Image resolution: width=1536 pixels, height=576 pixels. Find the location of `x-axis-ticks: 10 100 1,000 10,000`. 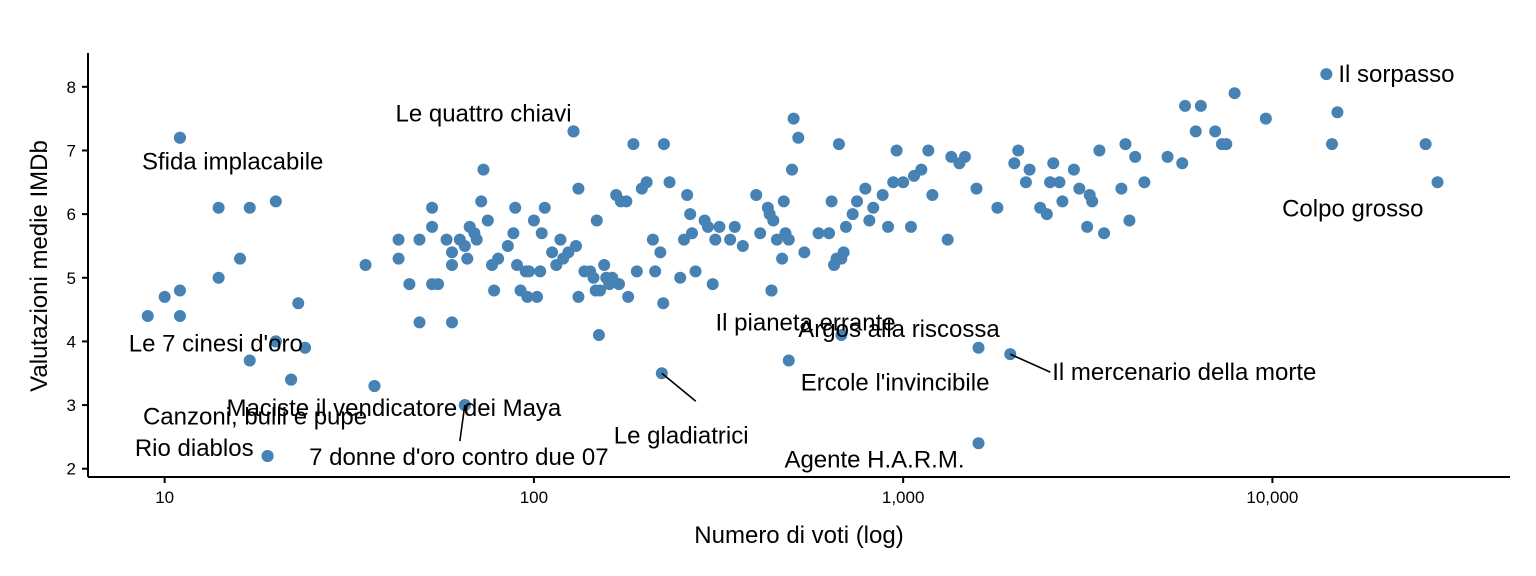

x-axis-ticks: 10 100 1,000 10,000 is located at coordinates (726, 492).